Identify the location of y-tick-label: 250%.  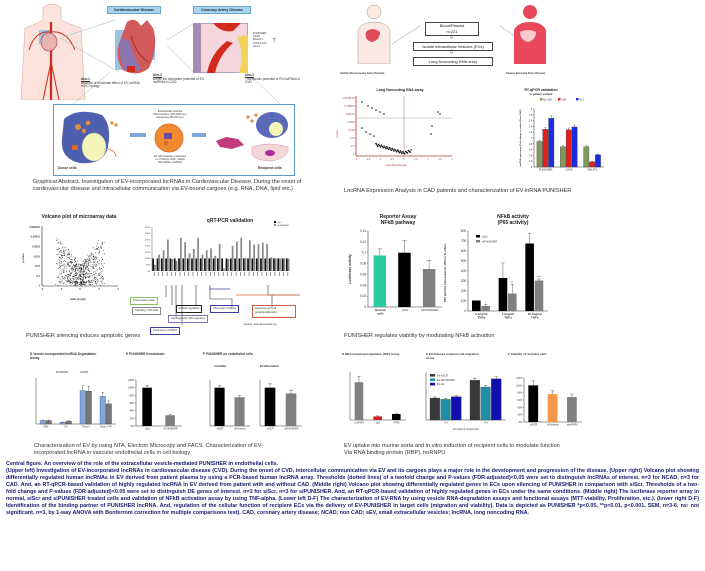
(148, 240).